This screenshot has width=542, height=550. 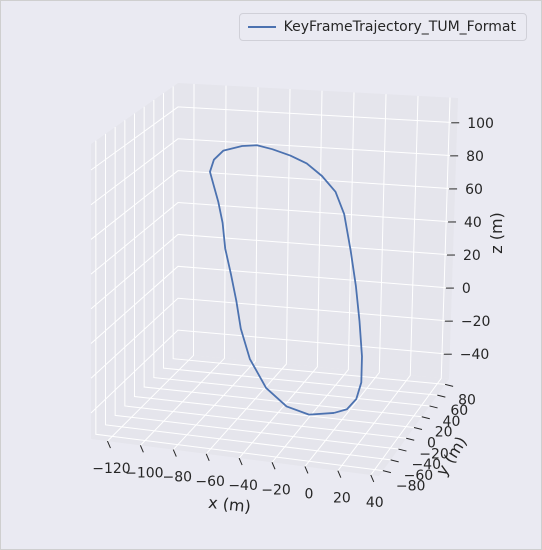 What do you see at coordinates (444, 433) in the screenshot?
I see `y-tick-label: 20` at bounding box center [444, 433].